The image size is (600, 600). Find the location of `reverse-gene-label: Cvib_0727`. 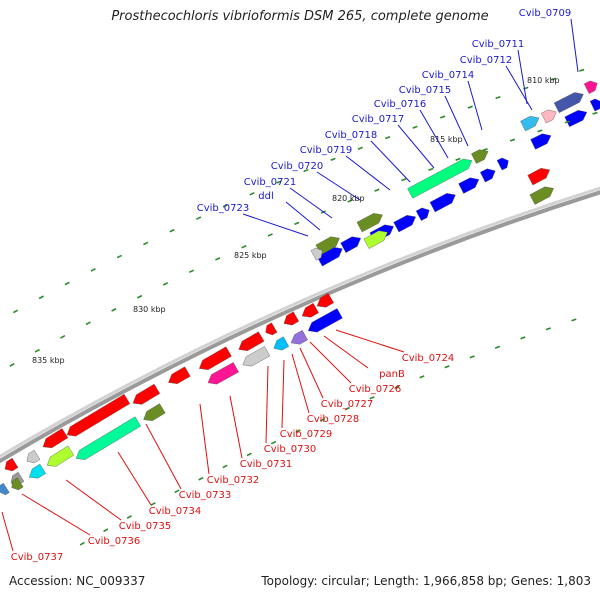

reverse-gene-label: Cvib_0727 is located at coordinates (347, 404).